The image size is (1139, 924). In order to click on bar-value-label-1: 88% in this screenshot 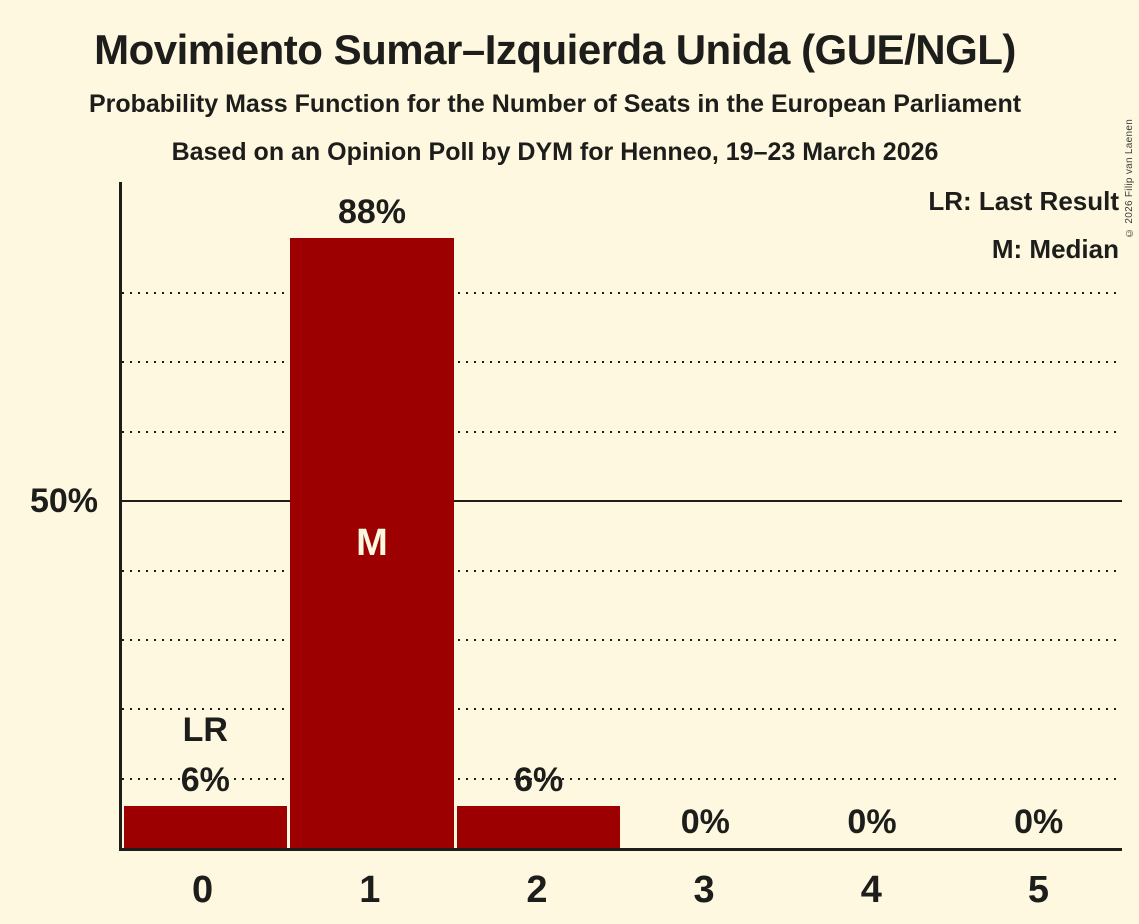, I will do `click(372, 211)`.